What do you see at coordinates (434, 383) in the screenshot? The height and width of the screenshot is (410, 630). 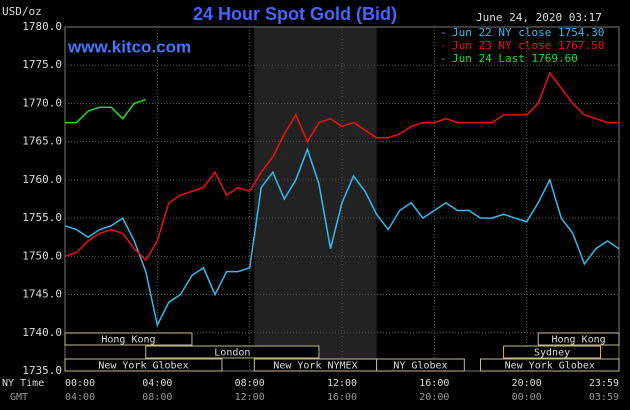 I see `x-tick-label: 16:00` at bounding box center [434, 383].